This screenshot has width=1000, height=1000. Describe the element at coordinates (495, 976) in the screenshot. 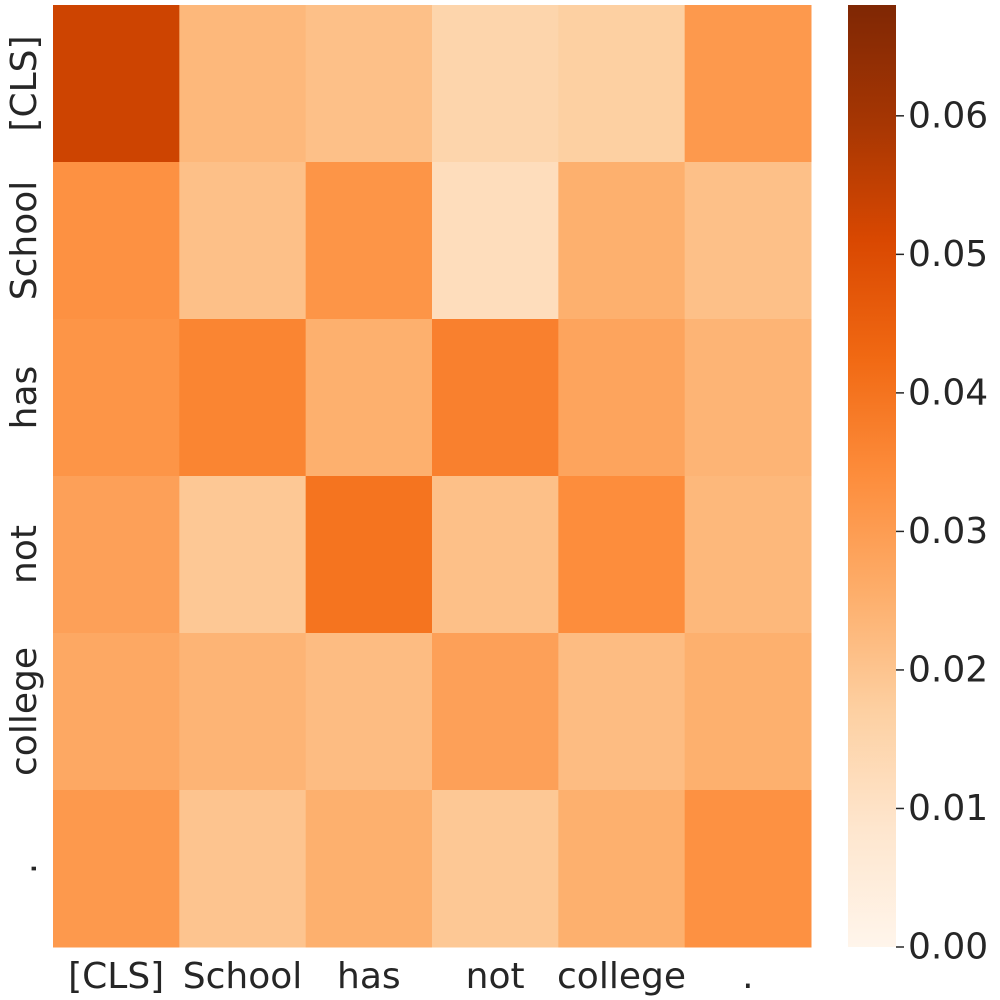

I see `x-tick-label: not` at that location.